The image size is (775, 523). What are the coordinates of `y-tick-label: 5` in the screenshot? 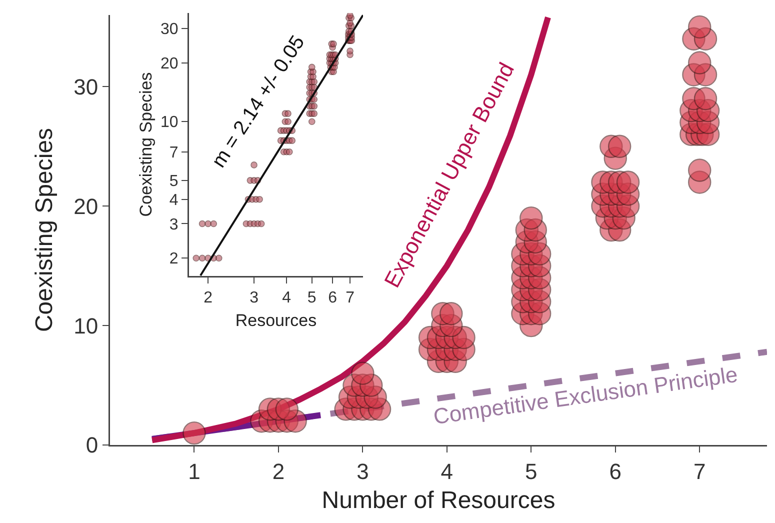 It's located at (173, 181).